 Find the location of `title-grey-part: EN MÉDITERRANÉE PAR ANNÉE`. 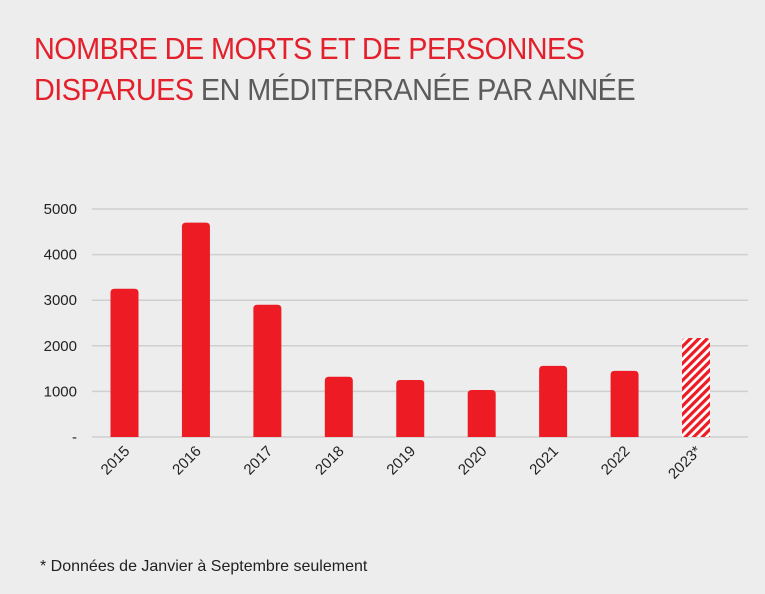

title-grey-part: EN MÉDITERRANÉE PAR ANNÉE is located at coordinates (414, 89).